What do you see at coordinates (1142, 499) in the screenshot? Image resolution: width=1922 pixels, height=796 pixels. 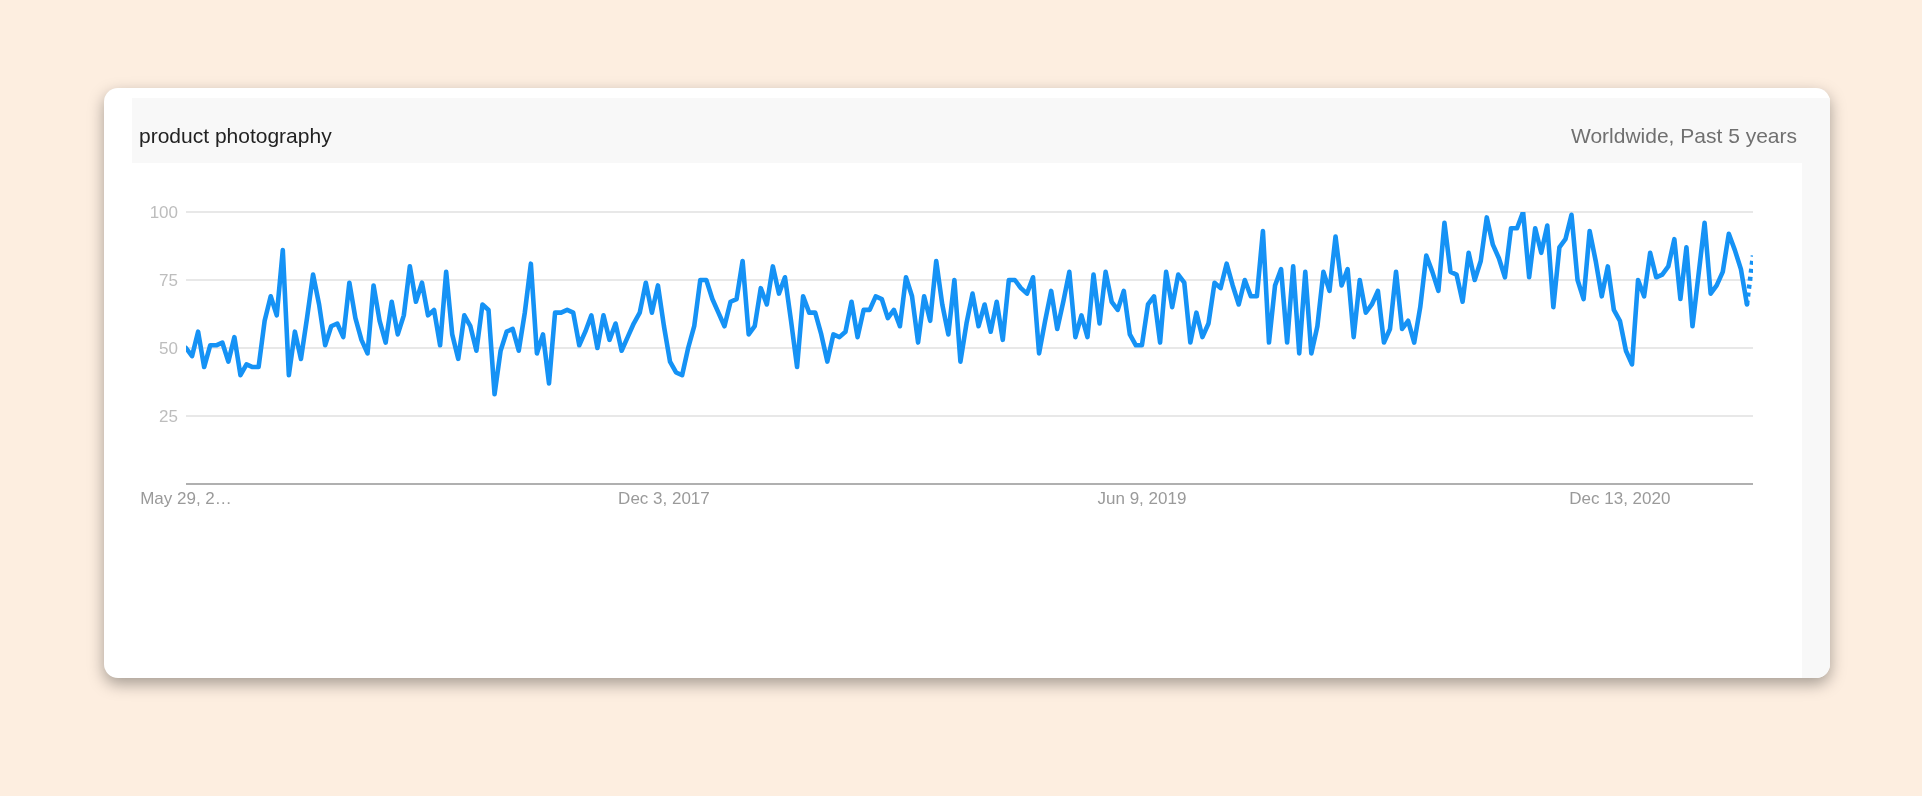 I see `x-tick-label: Jun 9, 2019` at bounding box center [1142, 499].